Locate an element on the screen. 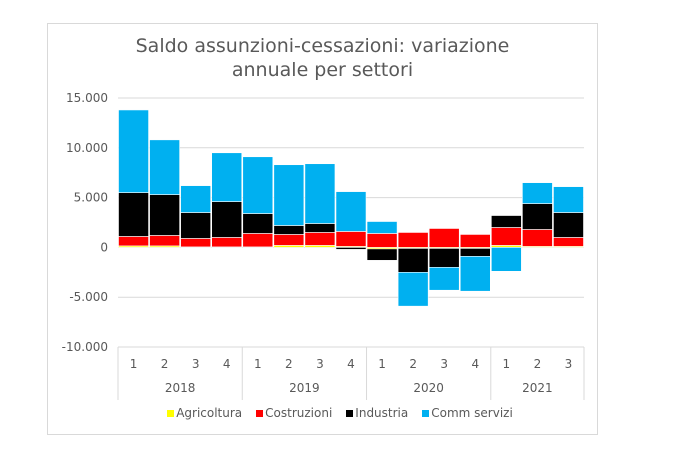 The height and width of the screenshot is (459, 680). x-group-label: 2019 is located at coordinates (304, 388).